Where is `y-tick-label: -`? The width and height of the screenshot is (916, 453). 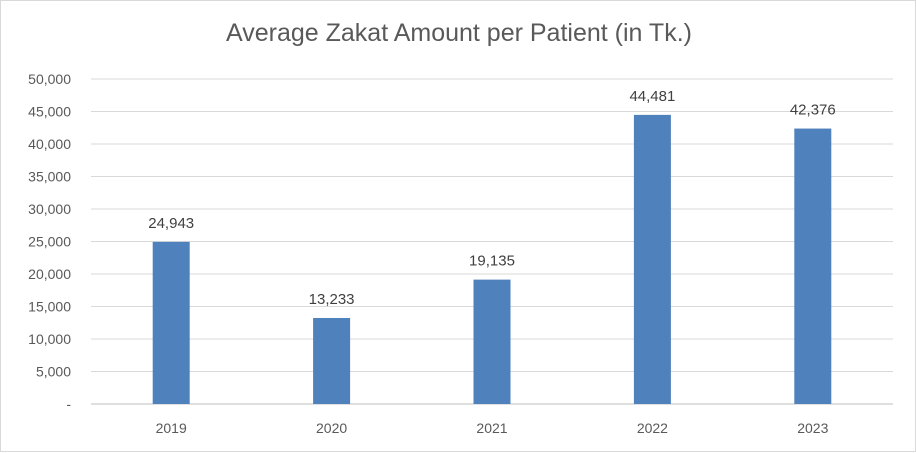
y-tick-label: - is located at coordinates (68, 404).